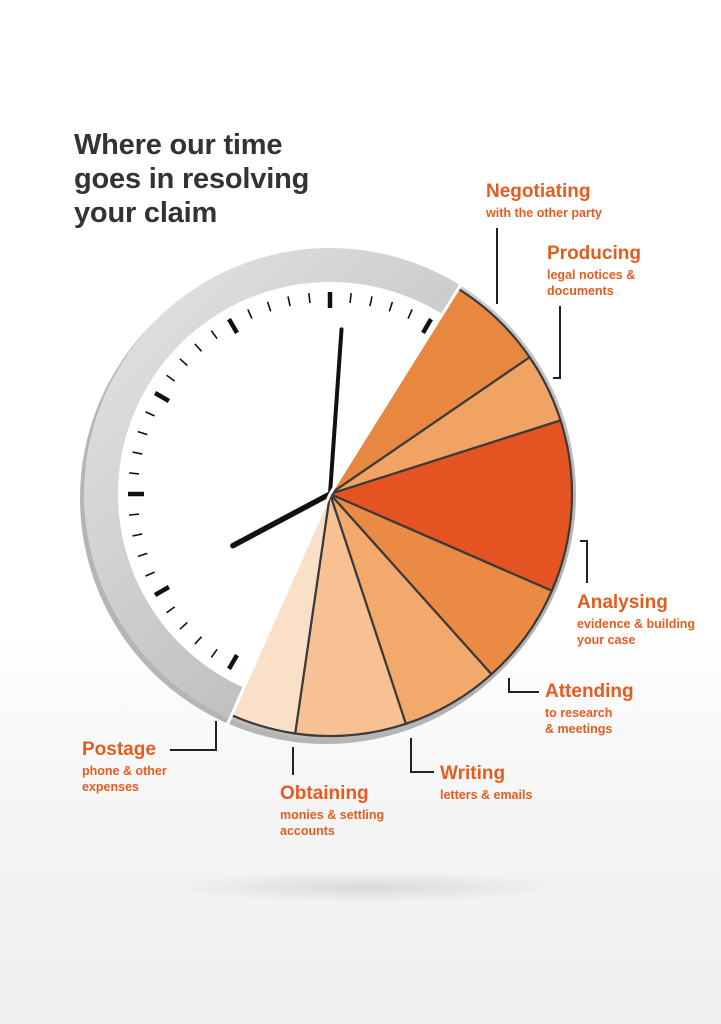 The image size is (721, 1024). I want to click on label-writing-detail: letters & emails, so click(486, 795).